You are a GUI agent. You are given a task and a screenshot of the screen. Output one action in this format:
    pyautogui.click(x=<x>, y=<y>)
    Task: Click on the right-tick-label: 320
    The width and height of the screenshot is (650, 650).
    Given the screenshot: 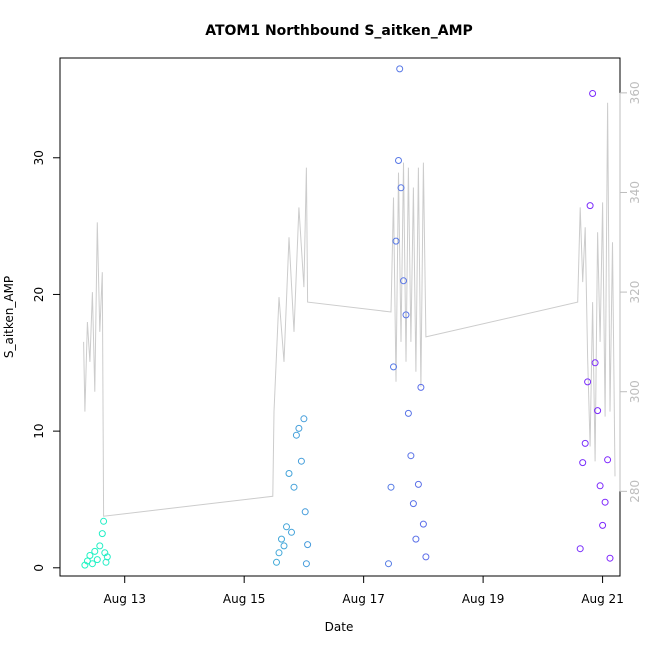 What is the action you would take?
    pyautogui.click(x=635, y=292)
    